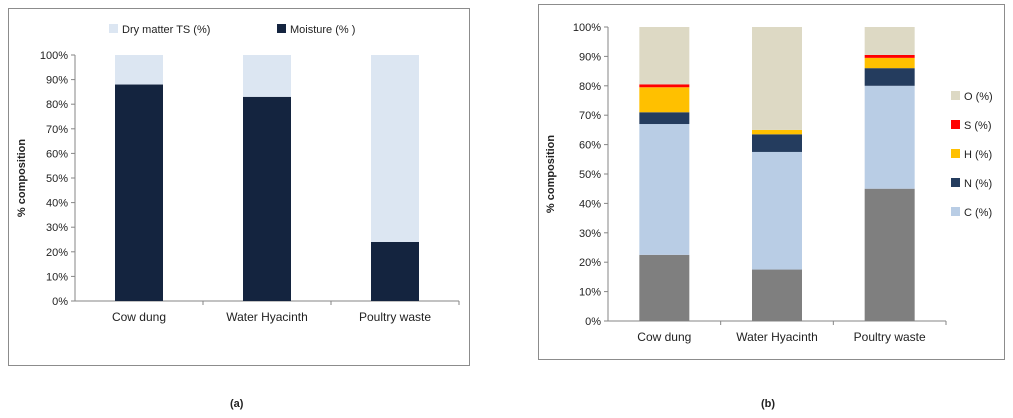  I want to click on legend-label: H (%), so click(978, 155).